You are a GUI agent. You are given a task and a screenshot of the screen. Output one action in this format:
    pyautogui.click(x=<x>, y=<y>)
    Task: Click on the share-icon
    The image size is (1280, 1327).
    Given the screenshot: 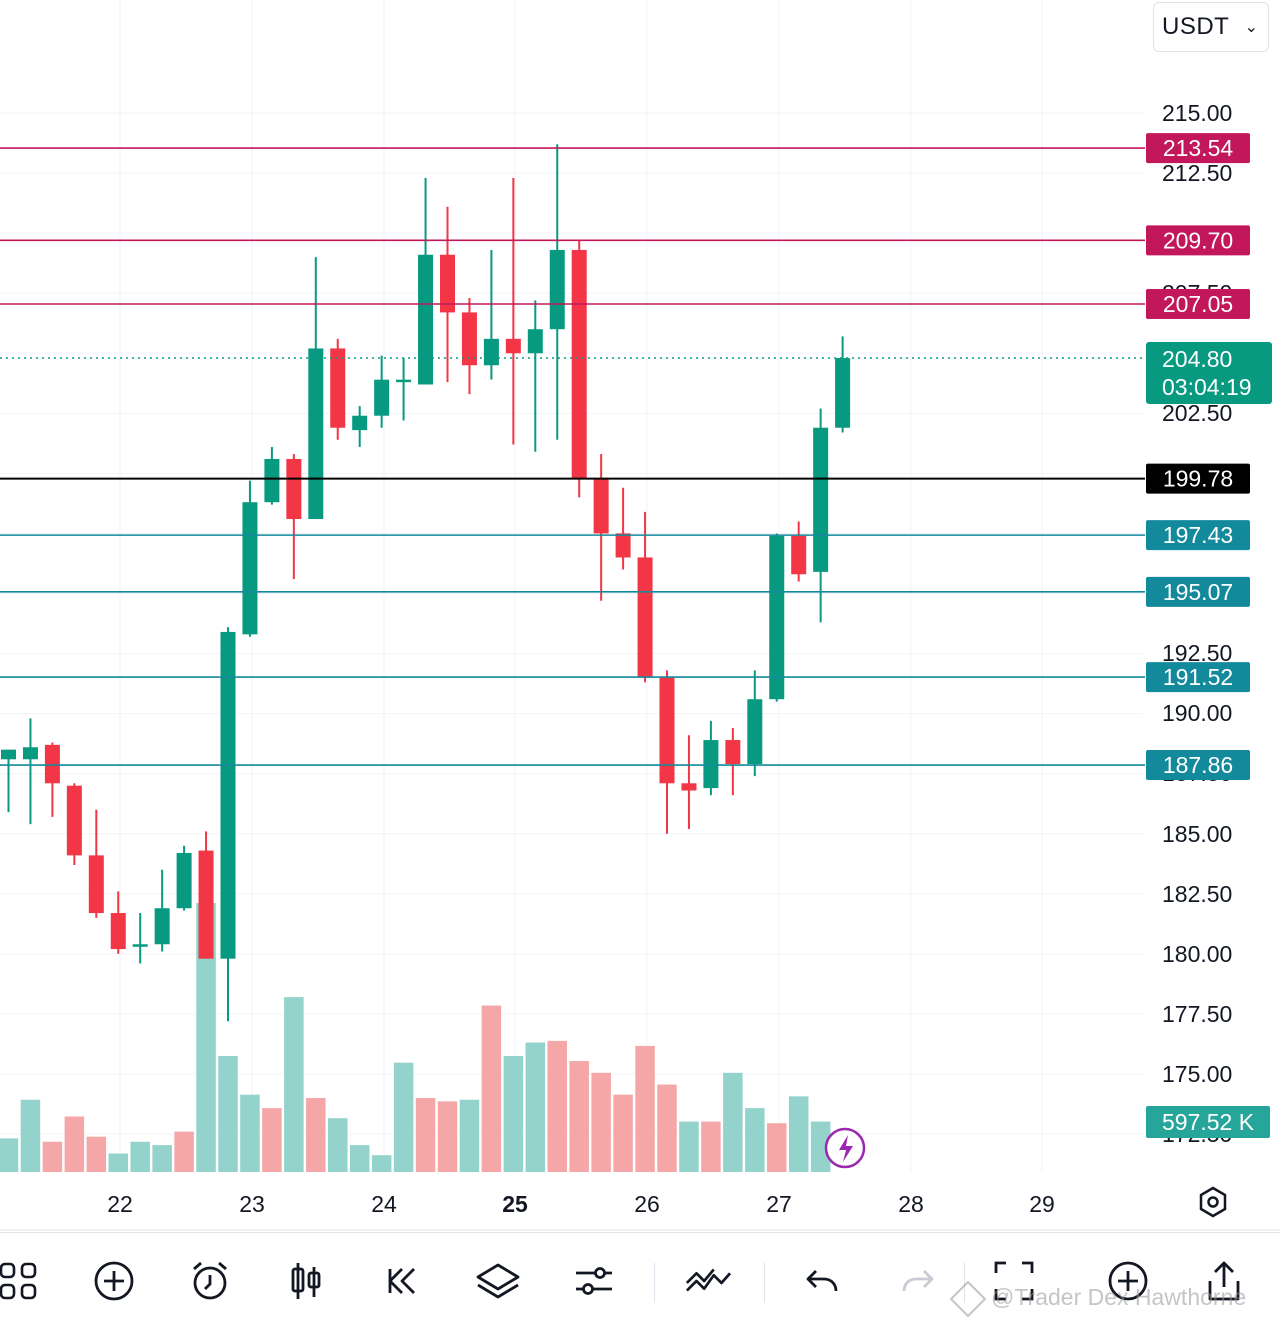 What is the action you would take?
    pyautogui.click(x=1224, y=1281)
    